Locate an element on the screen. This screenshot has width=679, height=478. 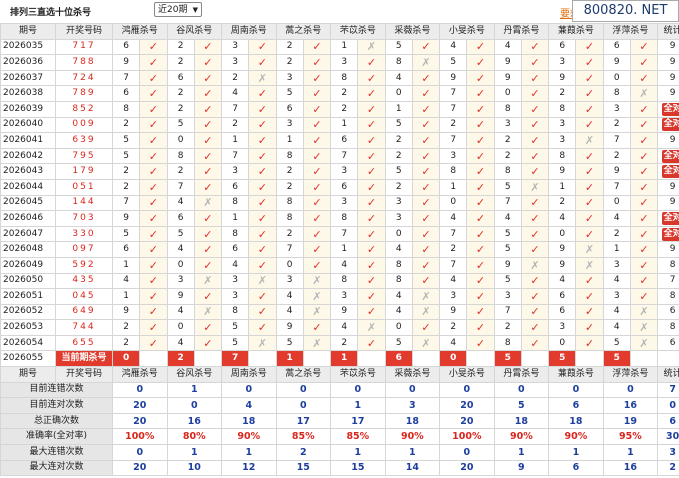
draw-row: 2026049 592 1 ✓ 0 ✓ 4 ✓ 0 ✓ 4 ✓ 8 ✓ 7 ✓ 9 ✗ 9 ✗ 3 ✓ 8 is located at coordinates (339, 265).